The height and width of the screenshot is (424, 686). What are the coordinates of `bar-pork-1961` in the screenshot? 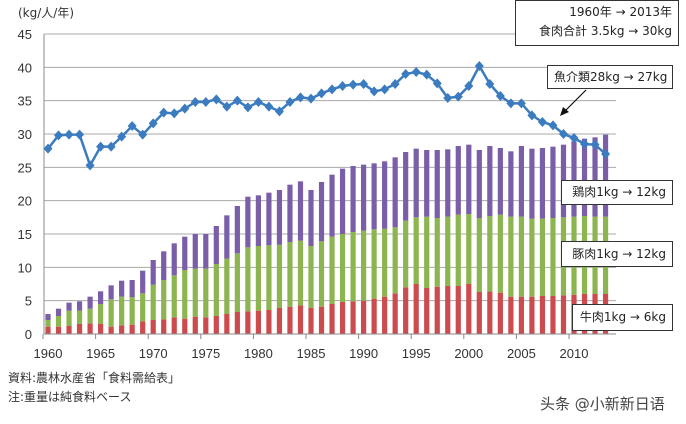 It's located at (58, 321).